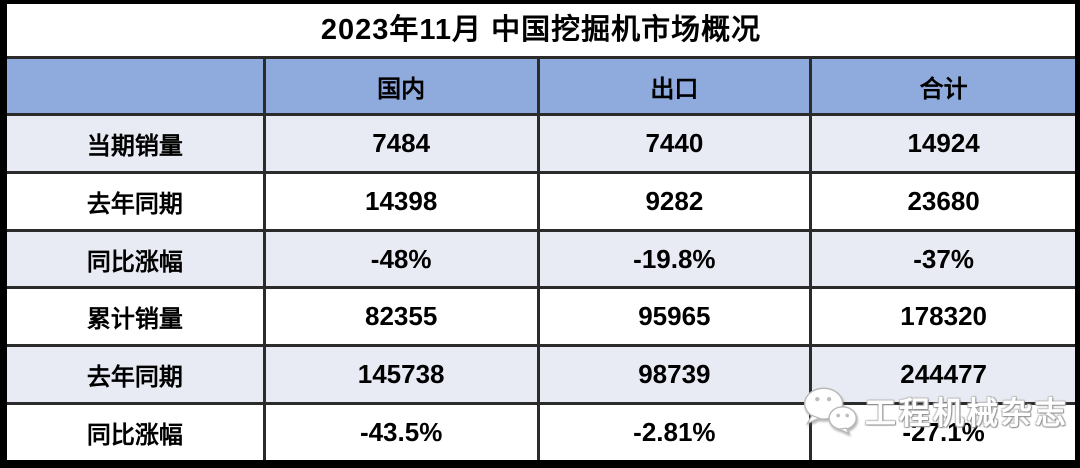  I want to click on header-cell-domestic: 国内, so click(401, 86).